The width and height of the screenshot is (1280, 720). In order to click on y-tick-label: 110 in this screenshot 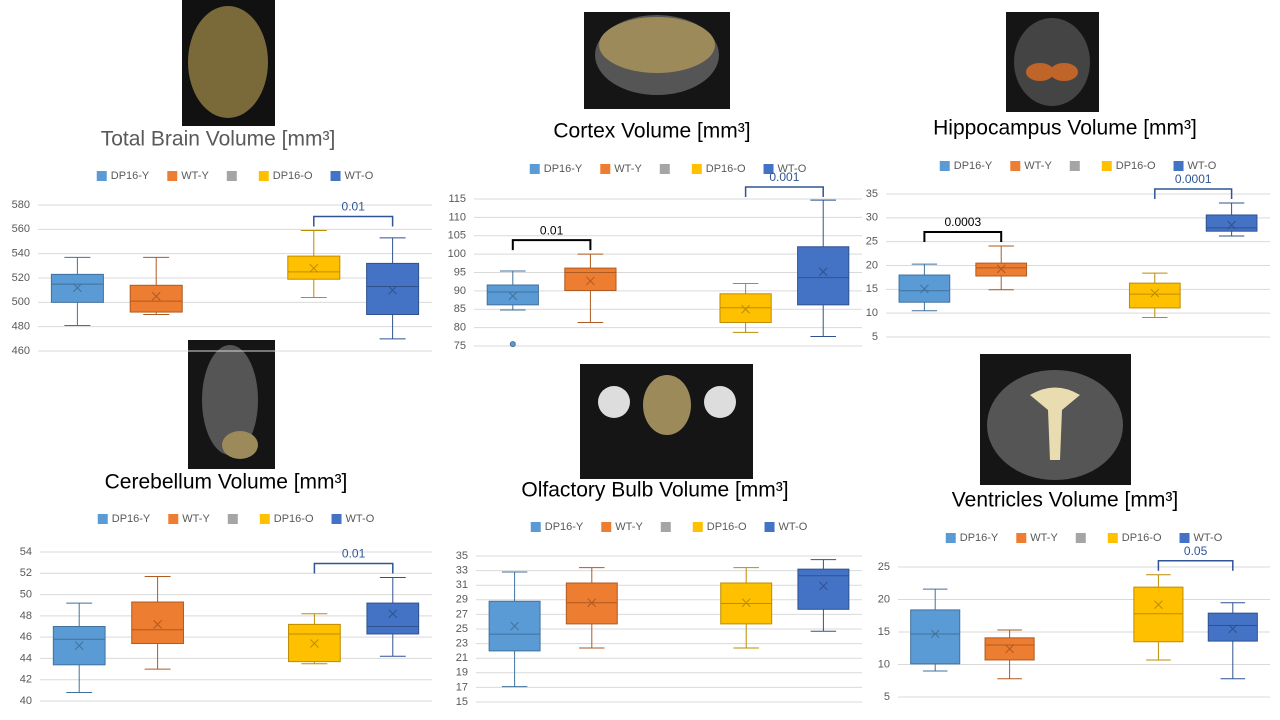, I will do `click(457, 217)`.